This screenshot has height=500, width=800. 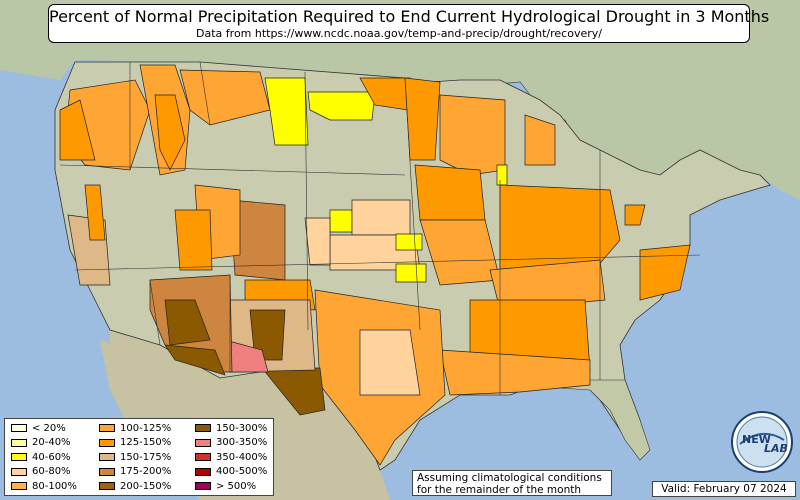 I want to click on zone-nevada, so click(x=193, y=240).